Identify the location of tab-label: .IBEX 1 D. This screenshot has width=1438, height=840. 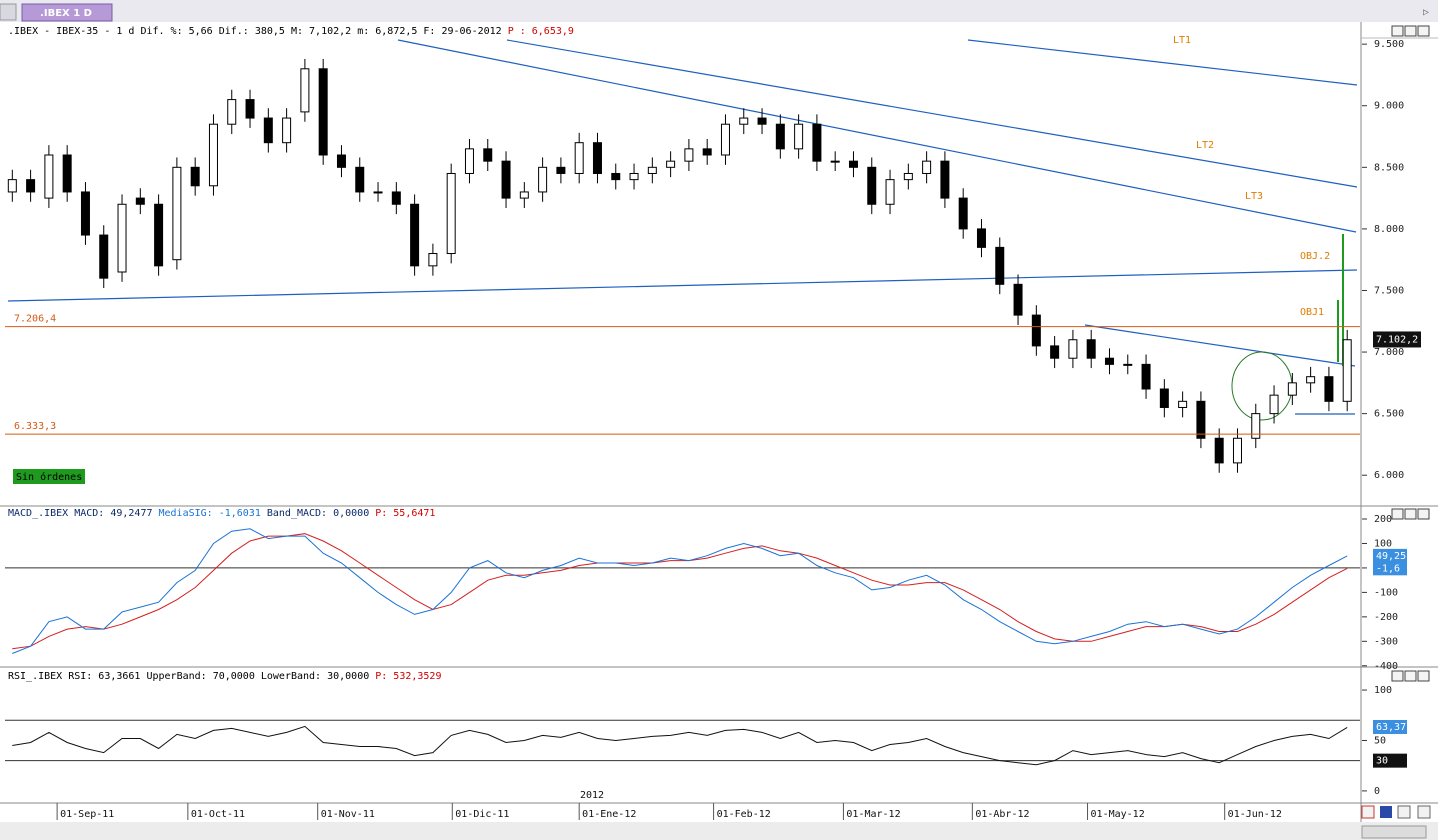
(66, 13).